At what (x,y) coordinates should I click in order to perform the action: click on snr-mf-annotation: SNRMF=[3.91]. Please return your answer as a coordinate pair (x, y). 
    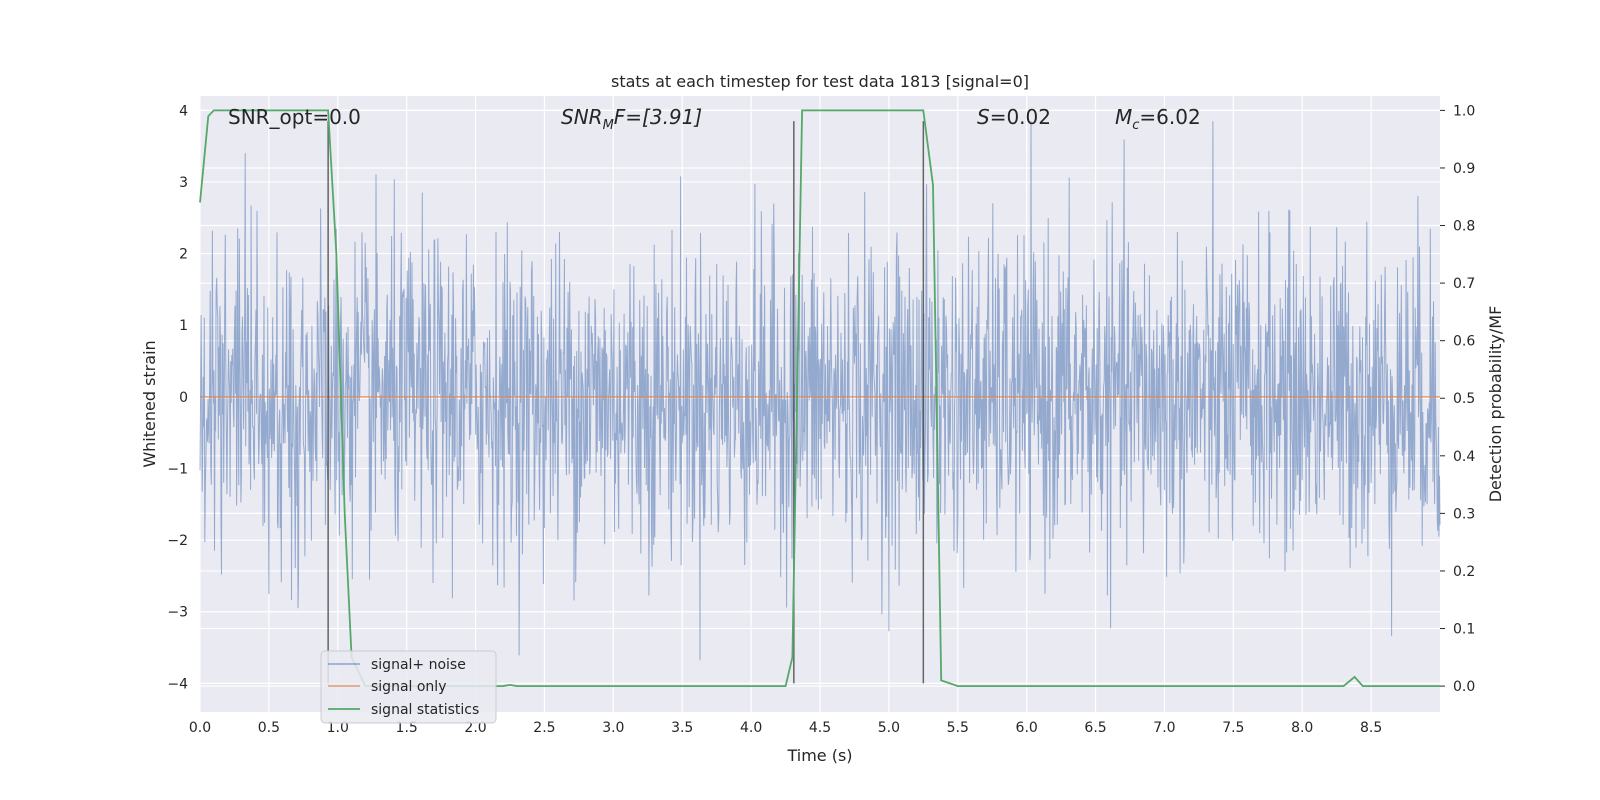
    Looking at the image, I should click on (631, 119).